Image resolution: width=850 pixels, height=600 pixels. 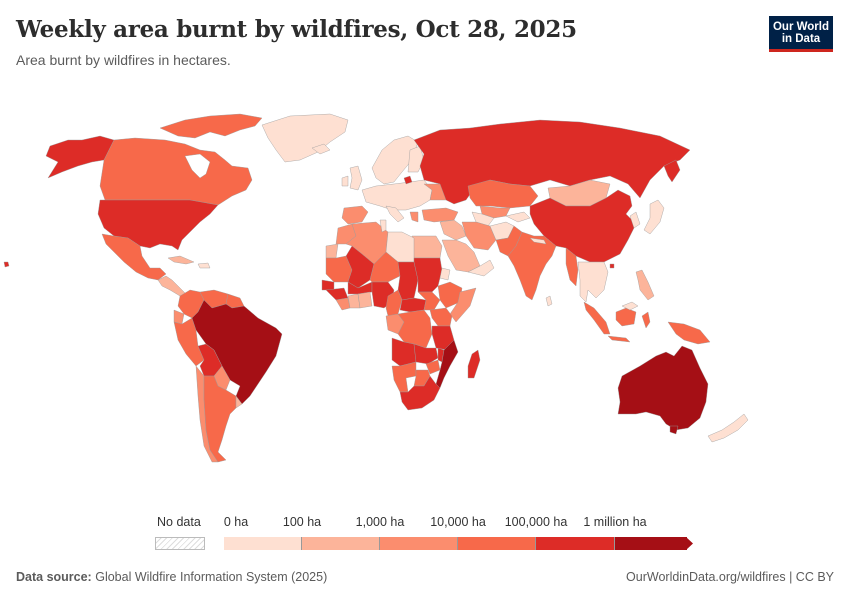 What do you see at coordinates (408, 281) in the screenshot?
I see `country-chad` at bounding box center [408, 281].